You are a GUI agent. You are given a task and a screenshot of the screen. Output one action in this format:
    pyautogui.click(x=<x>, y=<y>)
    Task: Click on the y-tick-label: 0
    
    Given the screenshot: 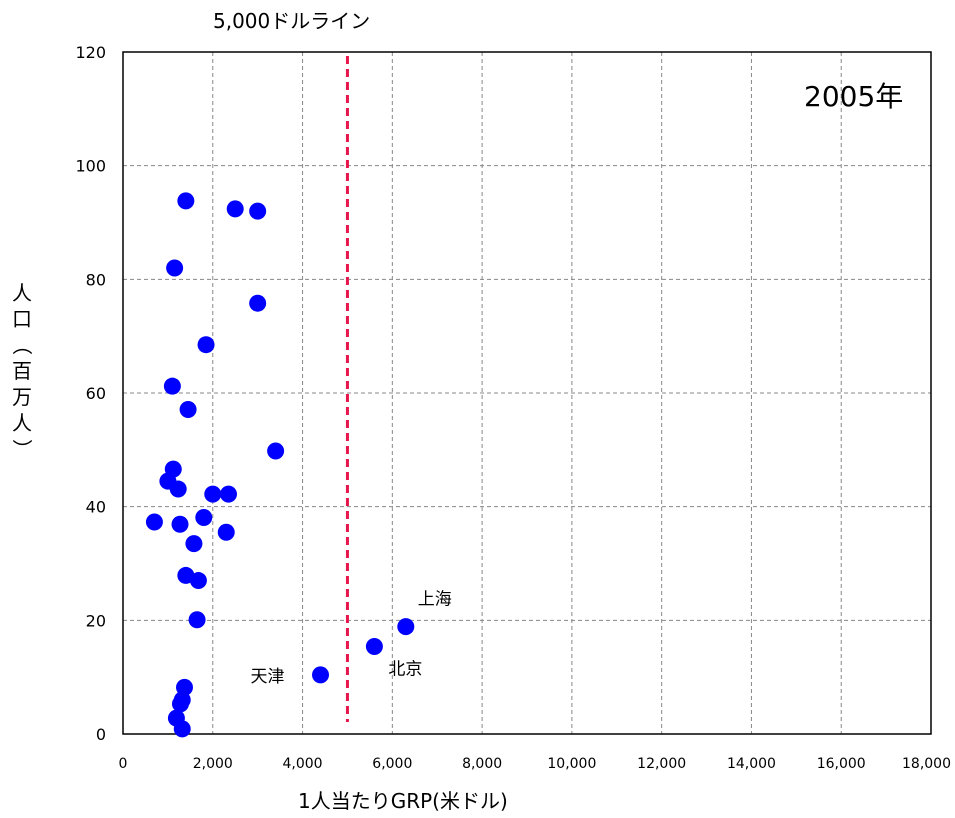 What is the action you would take?
    pyautogui.click(x=101, y=734)
    